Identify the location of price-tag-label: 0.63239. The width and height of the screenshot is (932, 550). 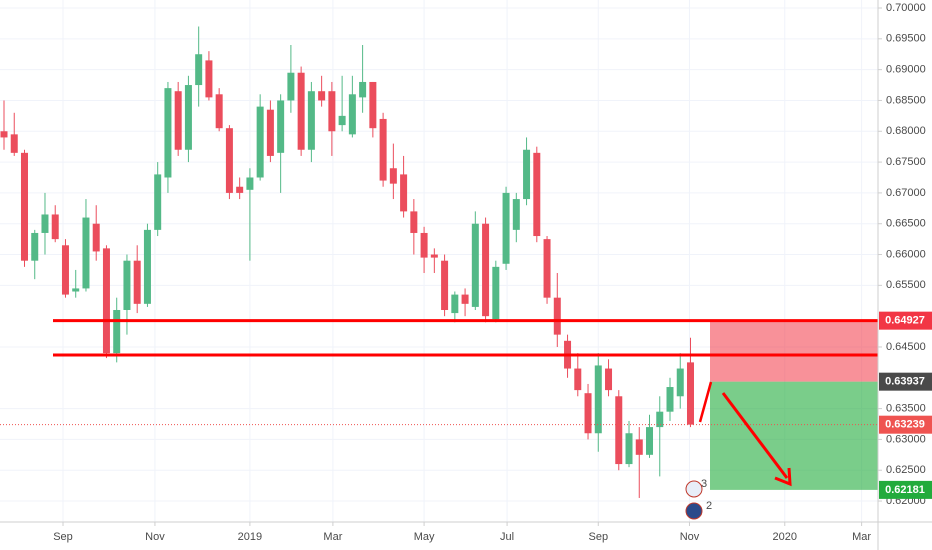
(905, 425).